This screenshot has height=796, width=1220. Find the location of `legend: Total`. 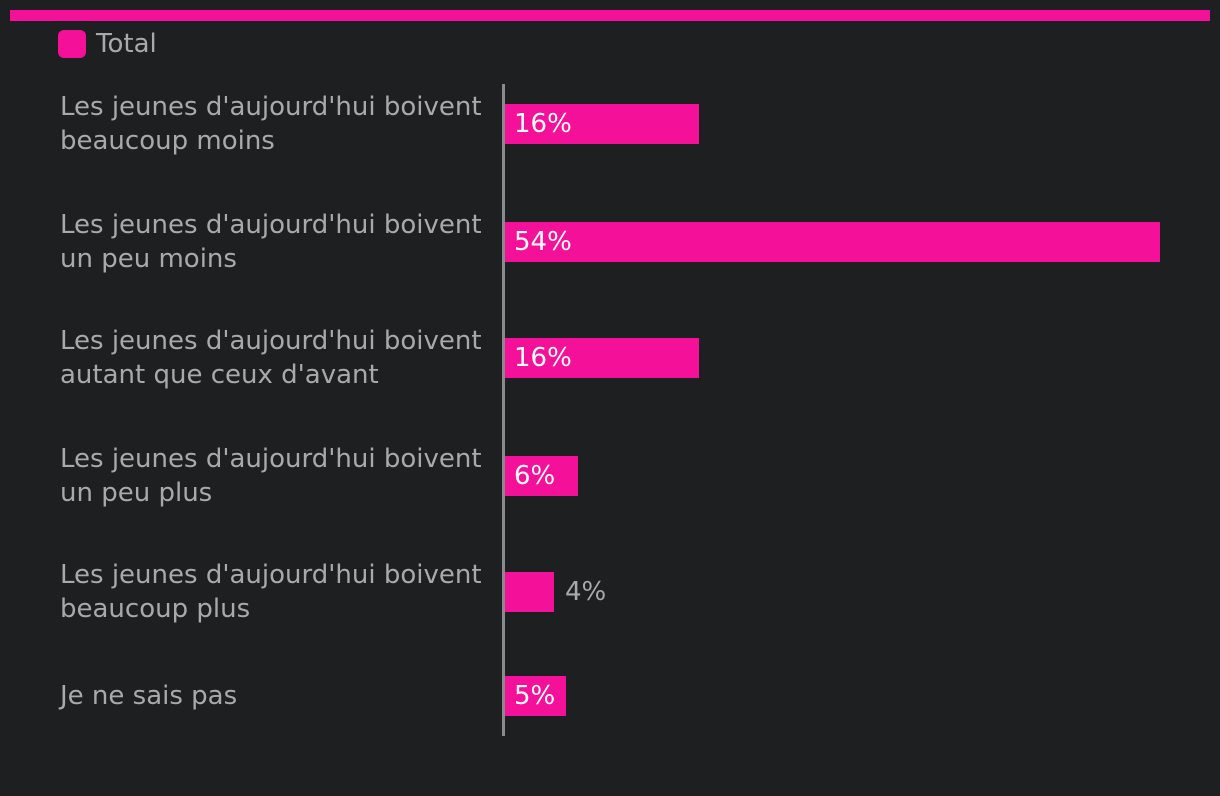

legend: Total is located at coordinates (107, 44).